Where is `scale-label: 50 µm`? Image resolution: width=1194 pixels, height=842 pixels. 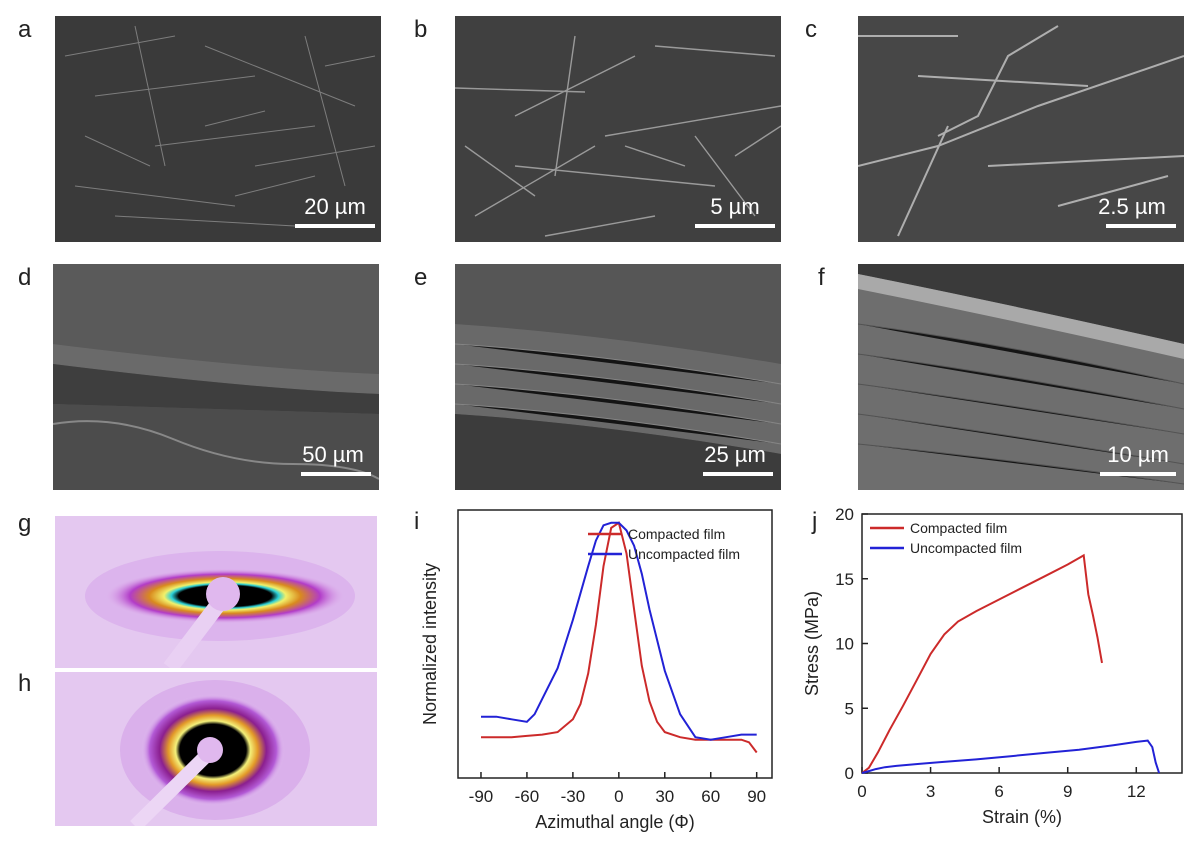 scale-label: 50 µm is located at coordinates (333, 454).